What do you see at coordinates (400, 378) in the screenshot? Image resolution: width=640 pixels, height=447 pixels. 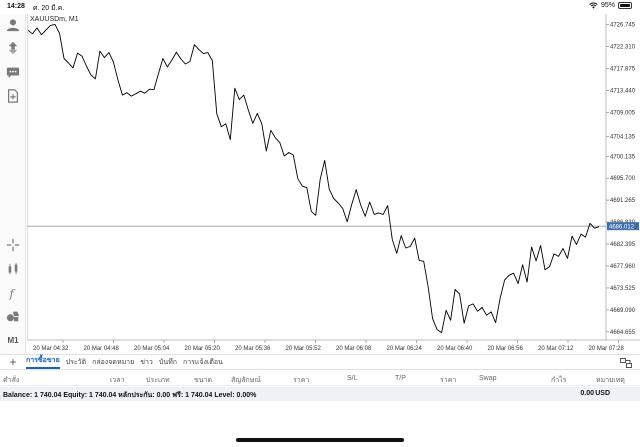 I see `column-header: T/P` at bounding box center [400, 378].